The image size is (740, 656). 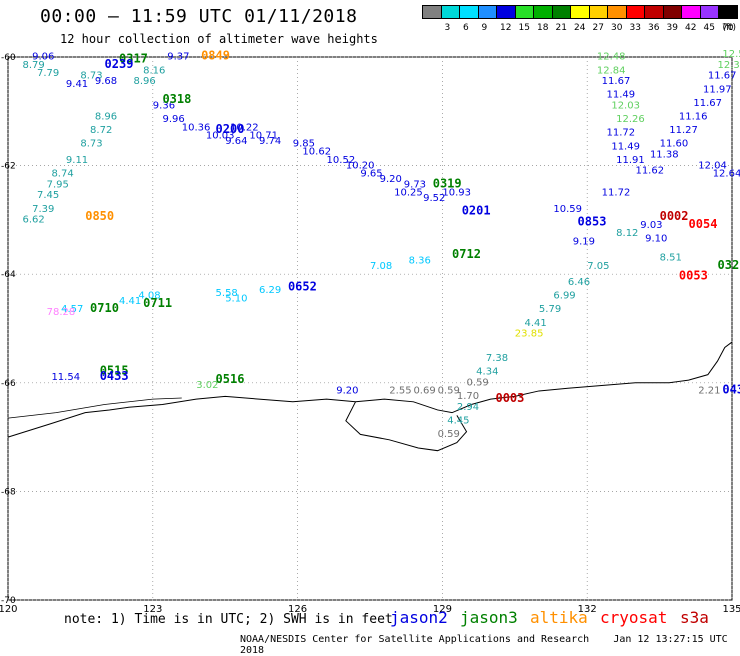 What do you see at coordinates (651, 225) in the screenshot?
I see `wave-height-label: 9.03` at bounding box center [651, 225].